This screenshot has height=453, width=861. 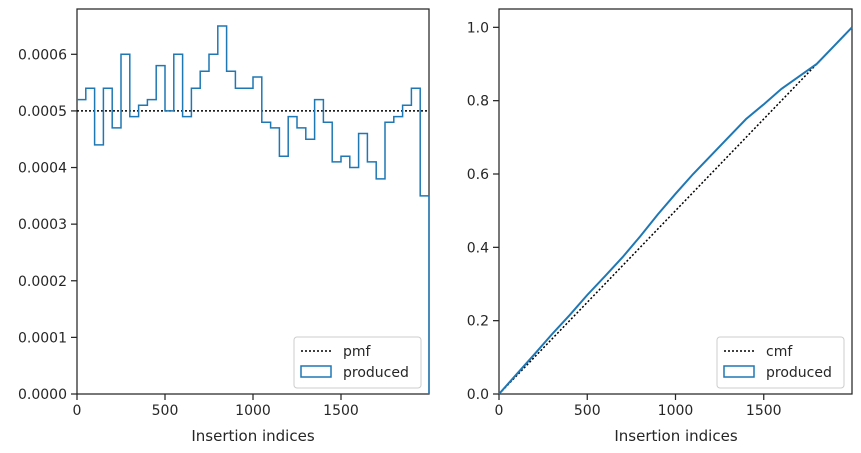 I want to click on pmf-y-tick-label: 0.0005, so click(x=42, y=112).